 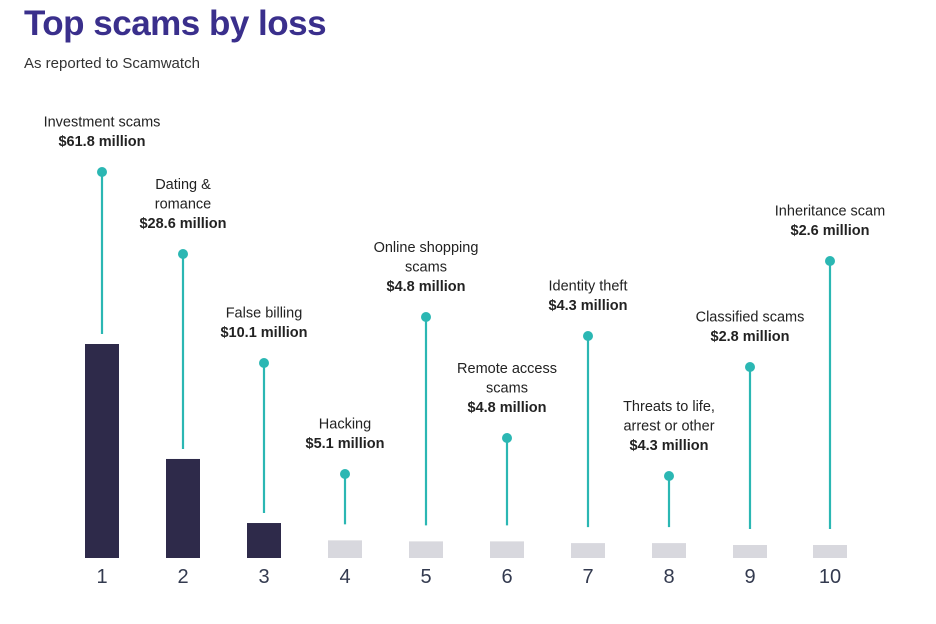 I want to click on chart-title: Top scams by loss, so click(x=175, y=23).